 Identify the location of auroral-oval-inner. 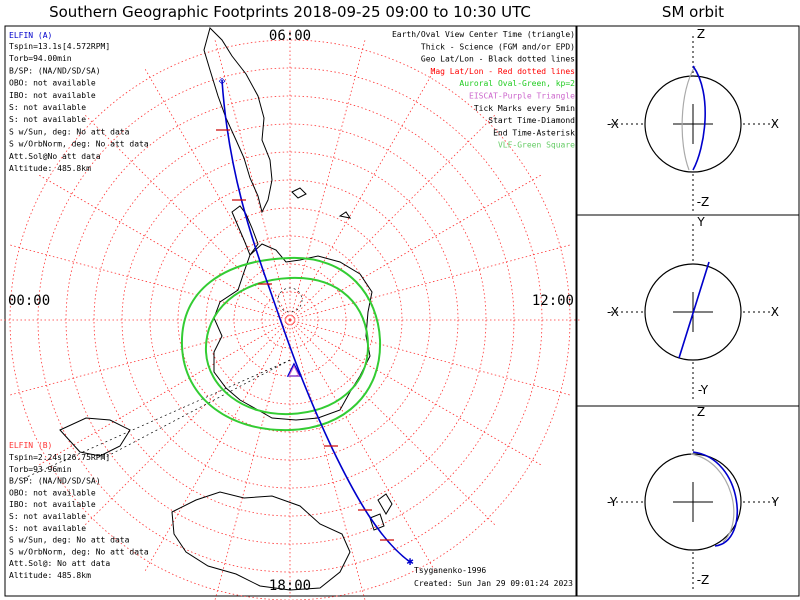
(287, 346).